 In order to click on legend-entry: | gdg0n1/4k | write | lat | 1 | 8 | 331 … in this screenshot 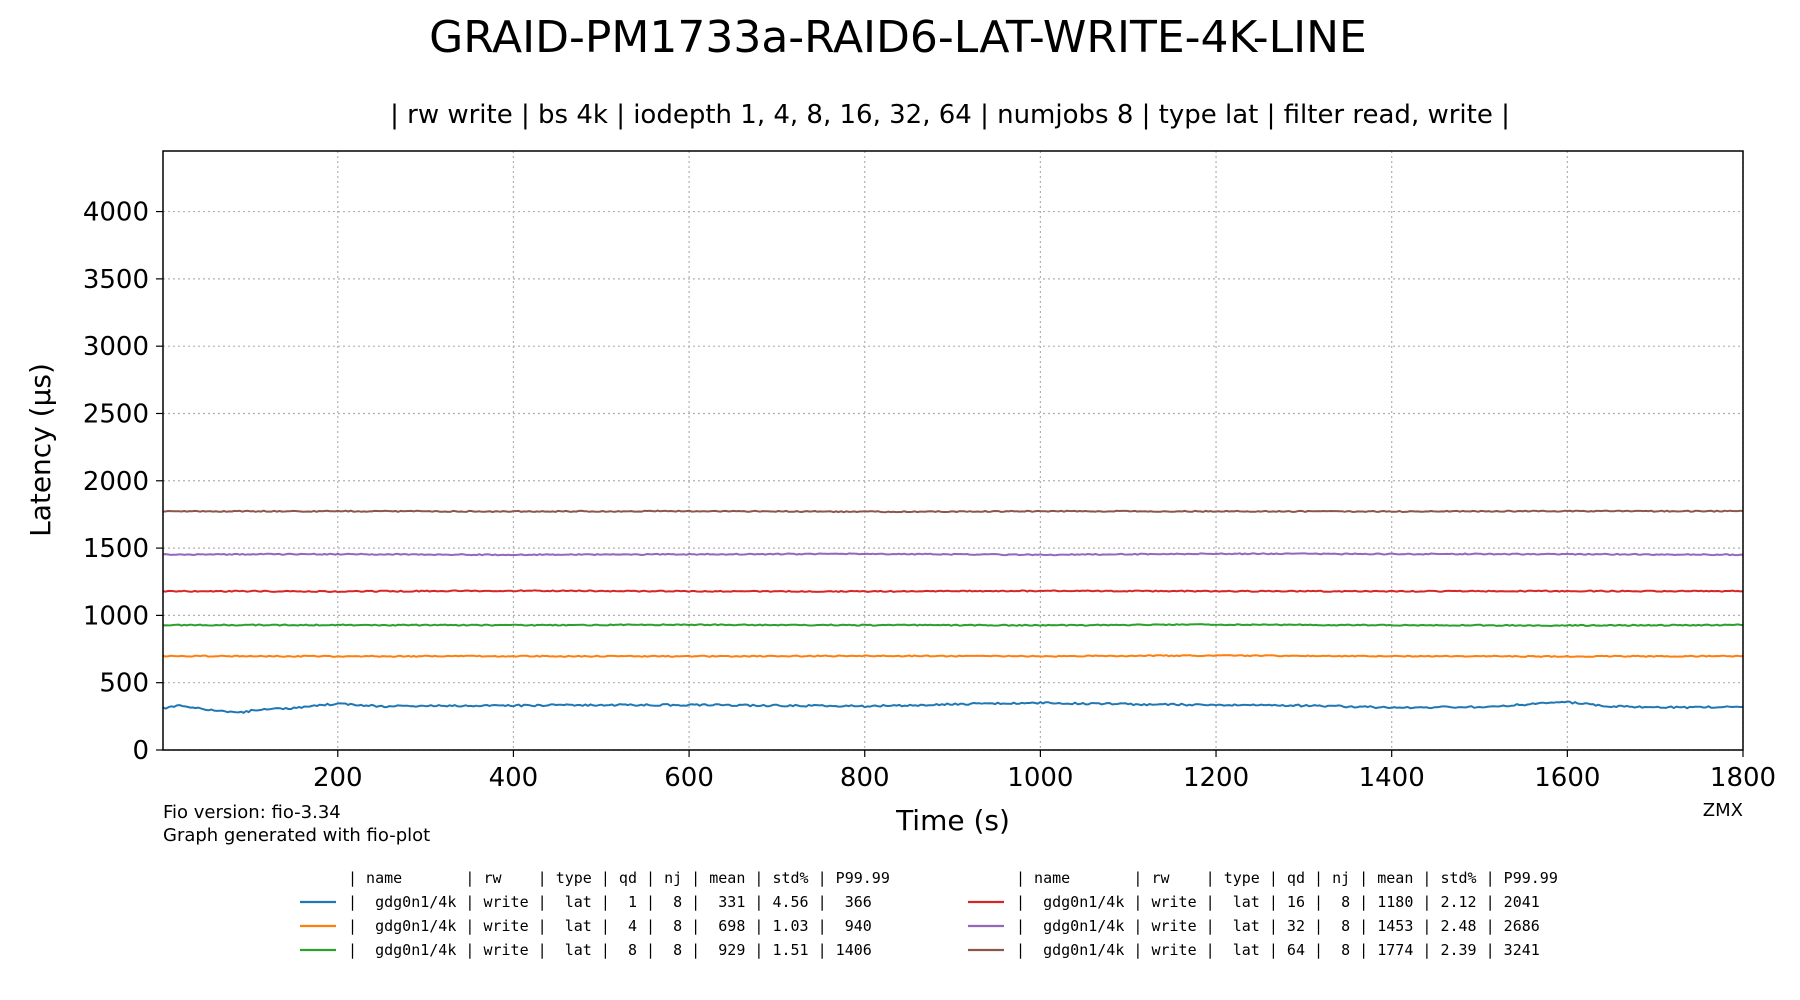, I will do `click(610, 902)`.